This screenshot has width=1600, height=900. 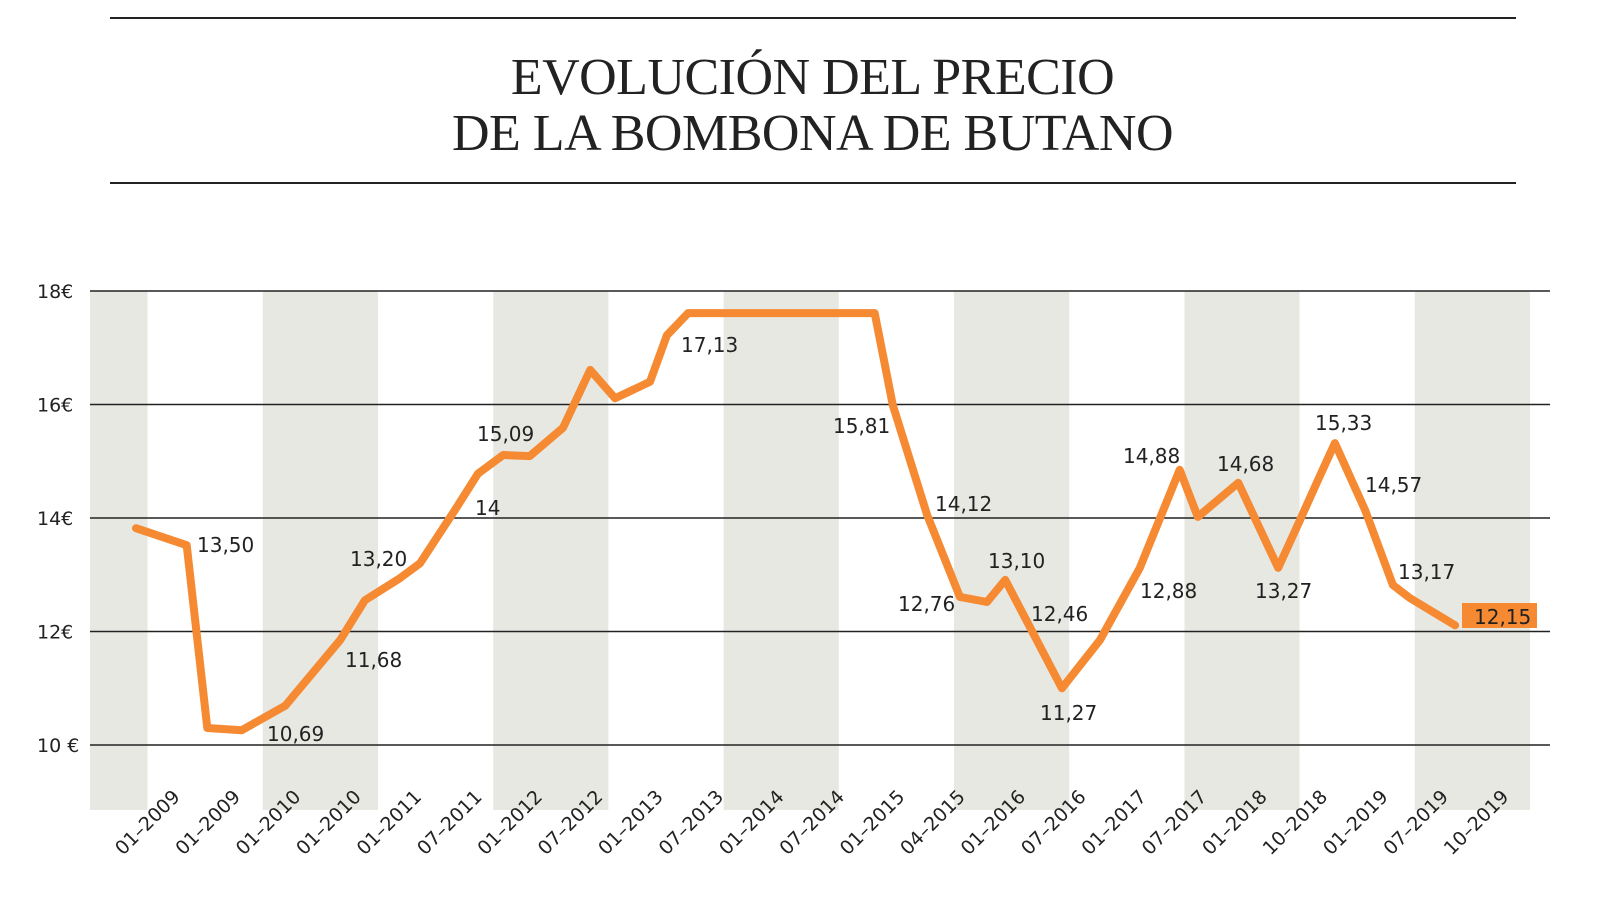 What do you see at coordinates (709, 345) in the screenshot?
I see `data-label: 17,13` at bounding box center [709, 345].